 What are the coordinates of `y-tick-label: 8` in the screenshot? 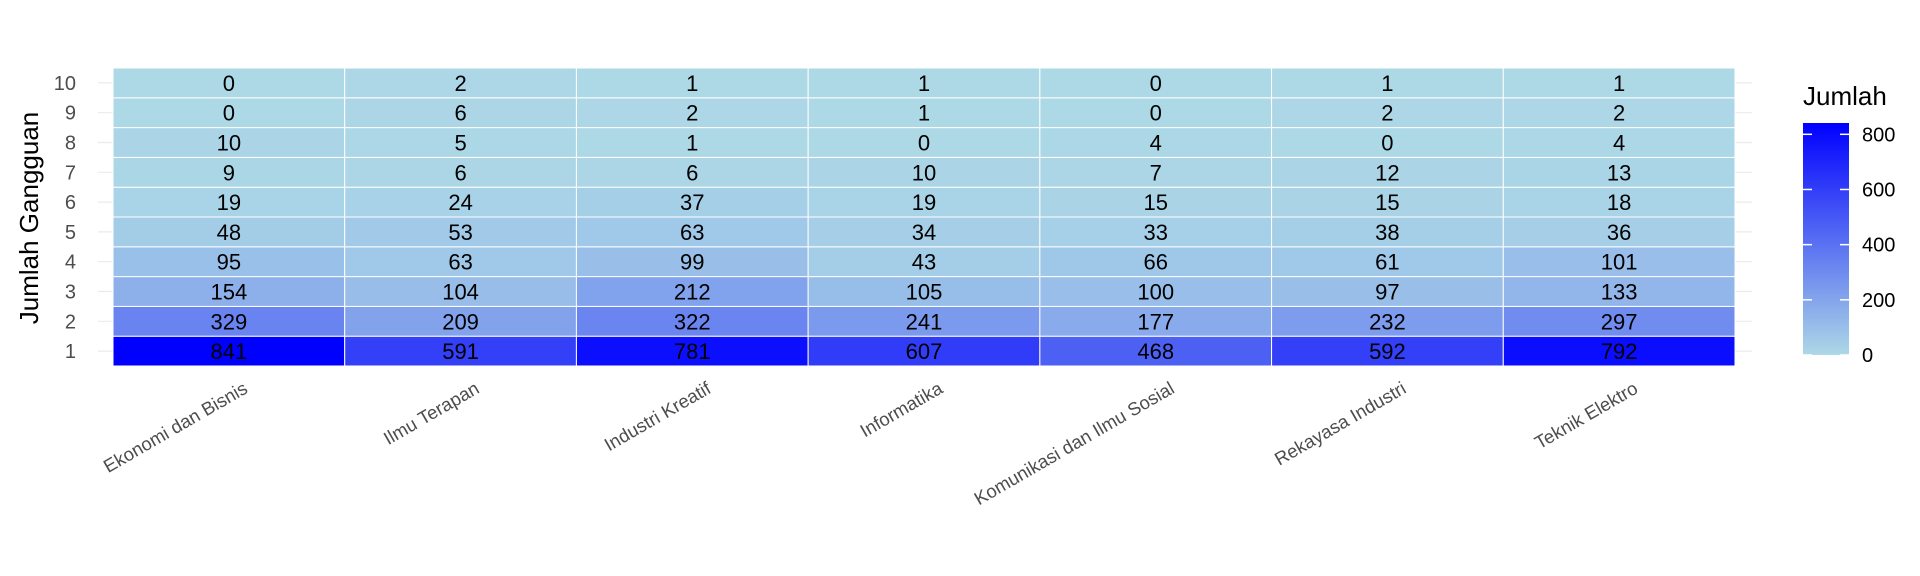 It's located at (70, 144).